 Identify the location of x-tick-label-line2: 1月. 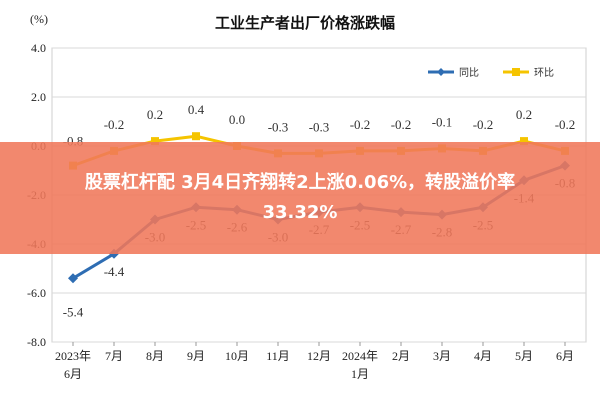
(360, 374).